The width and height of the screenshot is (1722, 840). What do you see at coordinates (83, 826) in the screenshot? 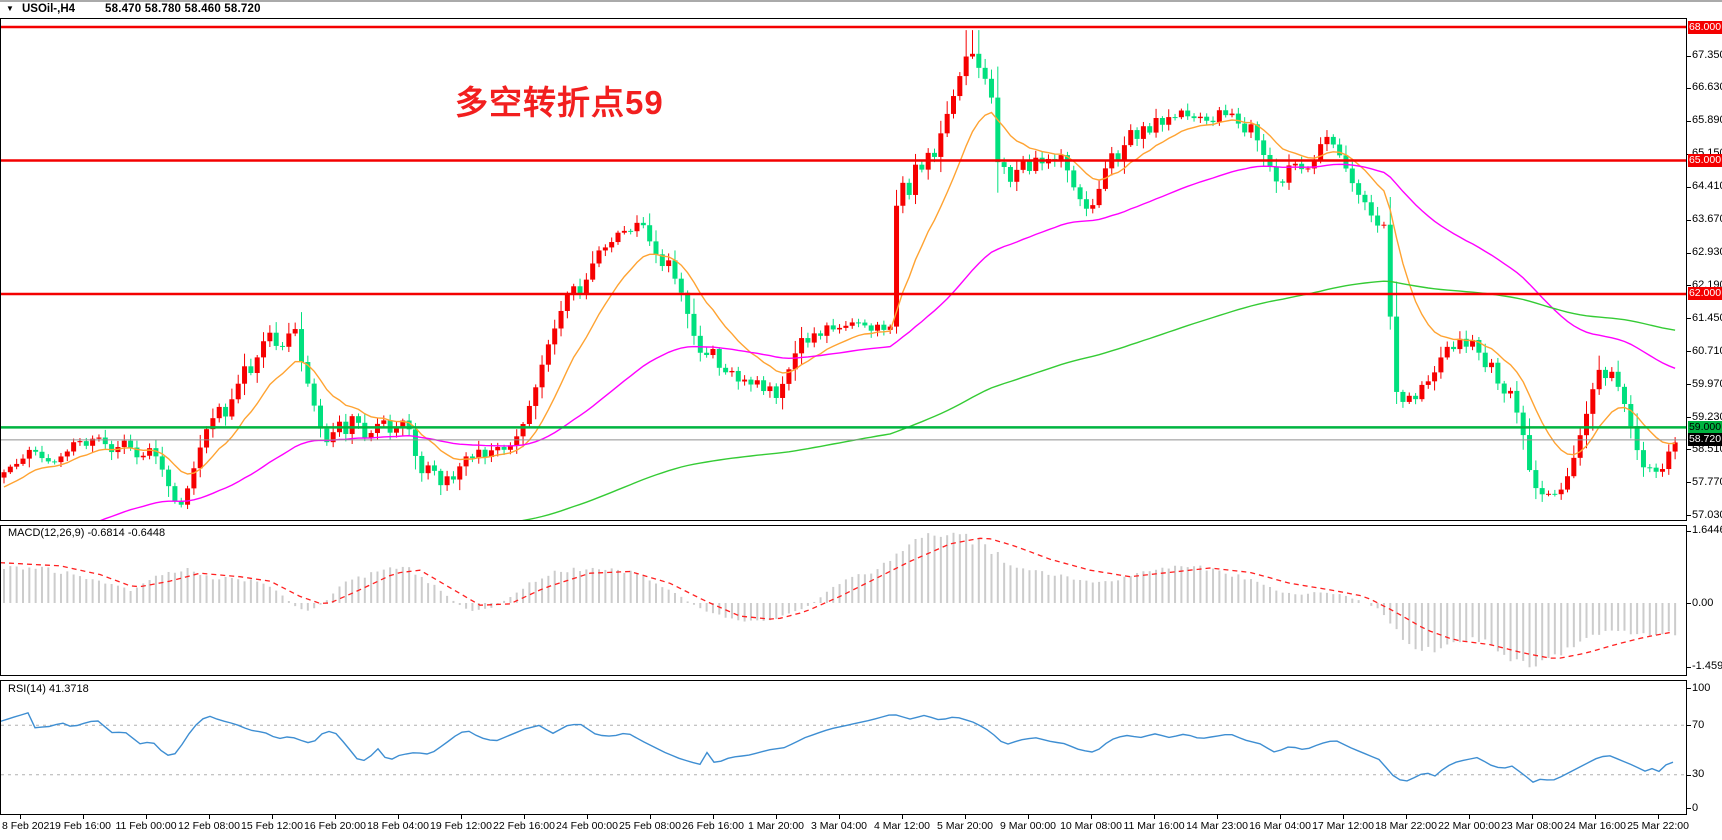
I see `time-axis-label: 9 Feb 16:00` at bounding box center [83, 826].